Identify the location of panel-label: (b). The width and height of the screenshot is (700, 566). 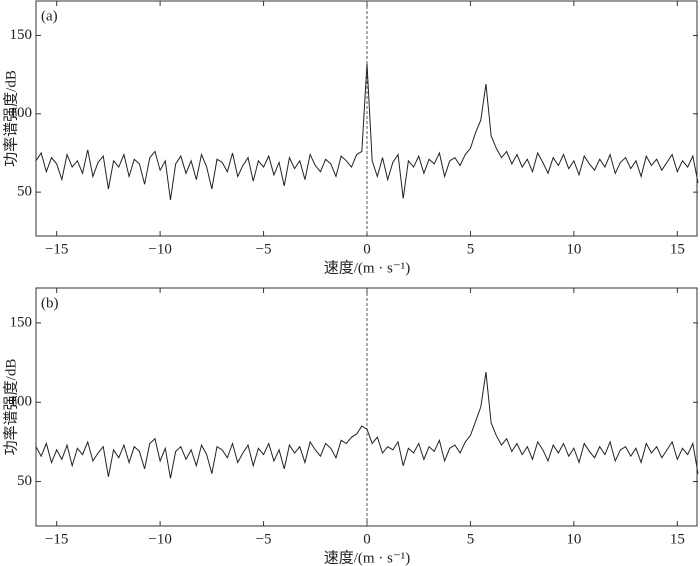
(50, 303).